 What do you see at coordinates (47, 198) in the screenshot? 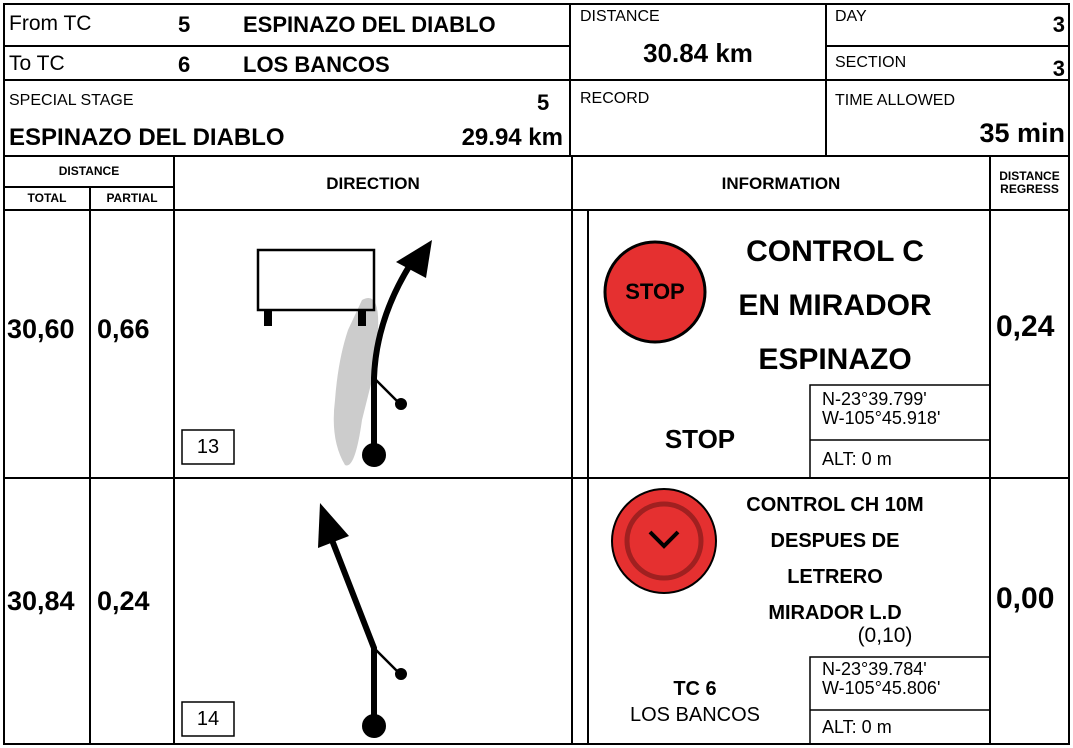
I see `col-head: TOTAL` at bounding box center [47, 198].